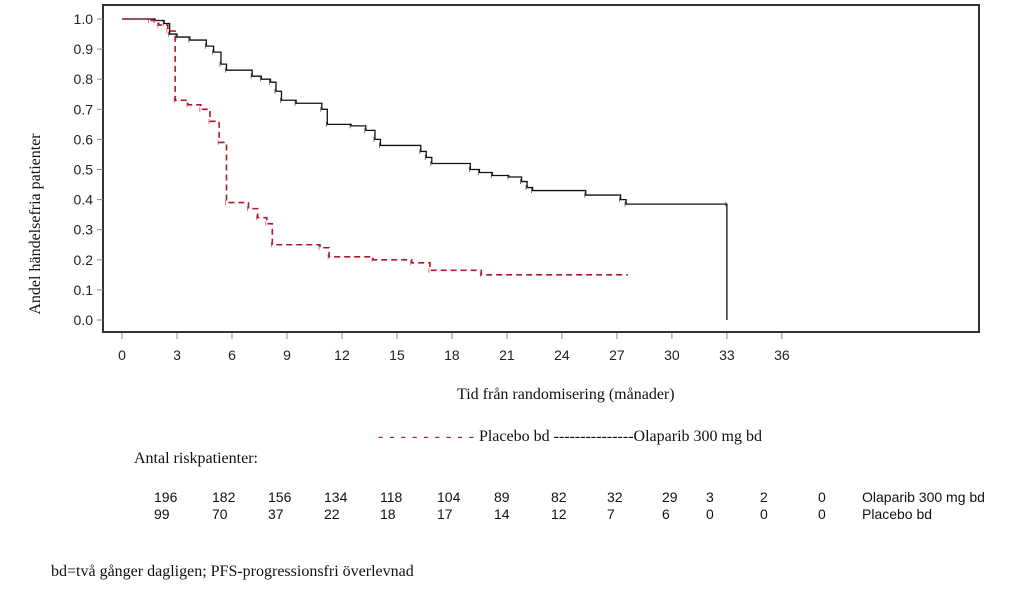 This screenshot has height=594, width=1032. Describe the element at coordinates (166, 497) in the screenshot. I see `risk-count: 196` at that location.